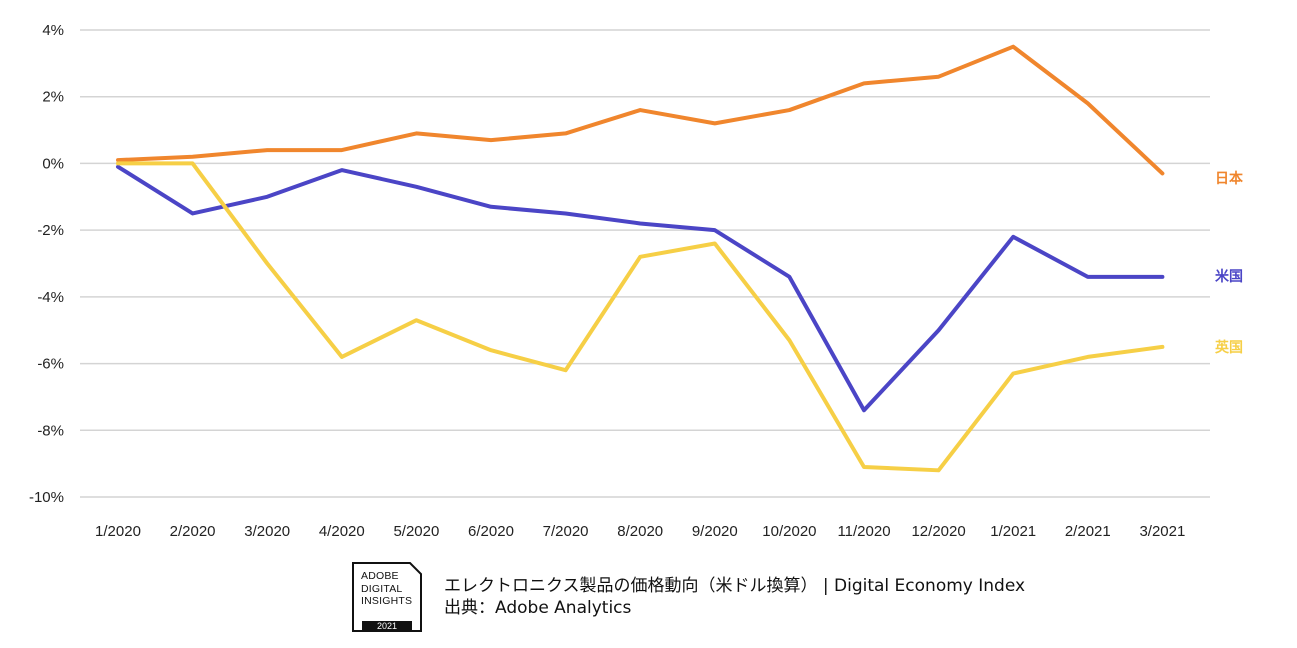 Image resolution: width=1297 pixels, height=648 pixels. Describe the element at coordinates (1162, 531) in the screenshot. I see `x-tick-label: 3/2021` at that location.